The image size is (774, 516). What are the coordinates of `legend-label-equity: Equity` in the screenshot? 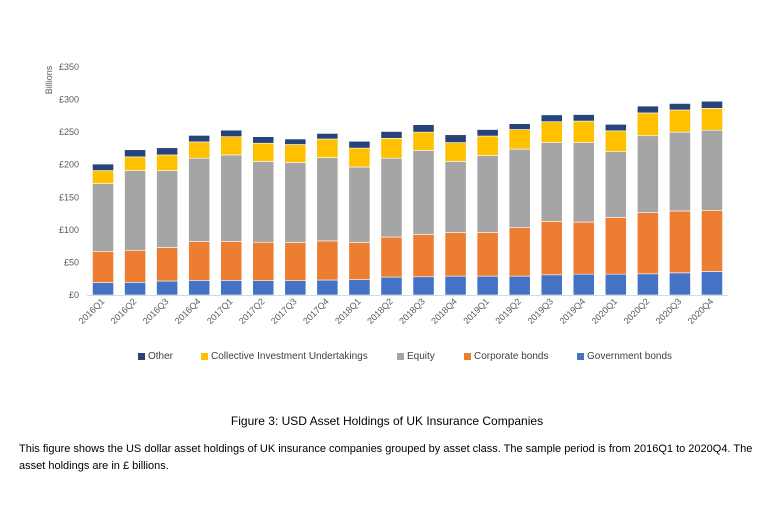 It's located at (421, 356).